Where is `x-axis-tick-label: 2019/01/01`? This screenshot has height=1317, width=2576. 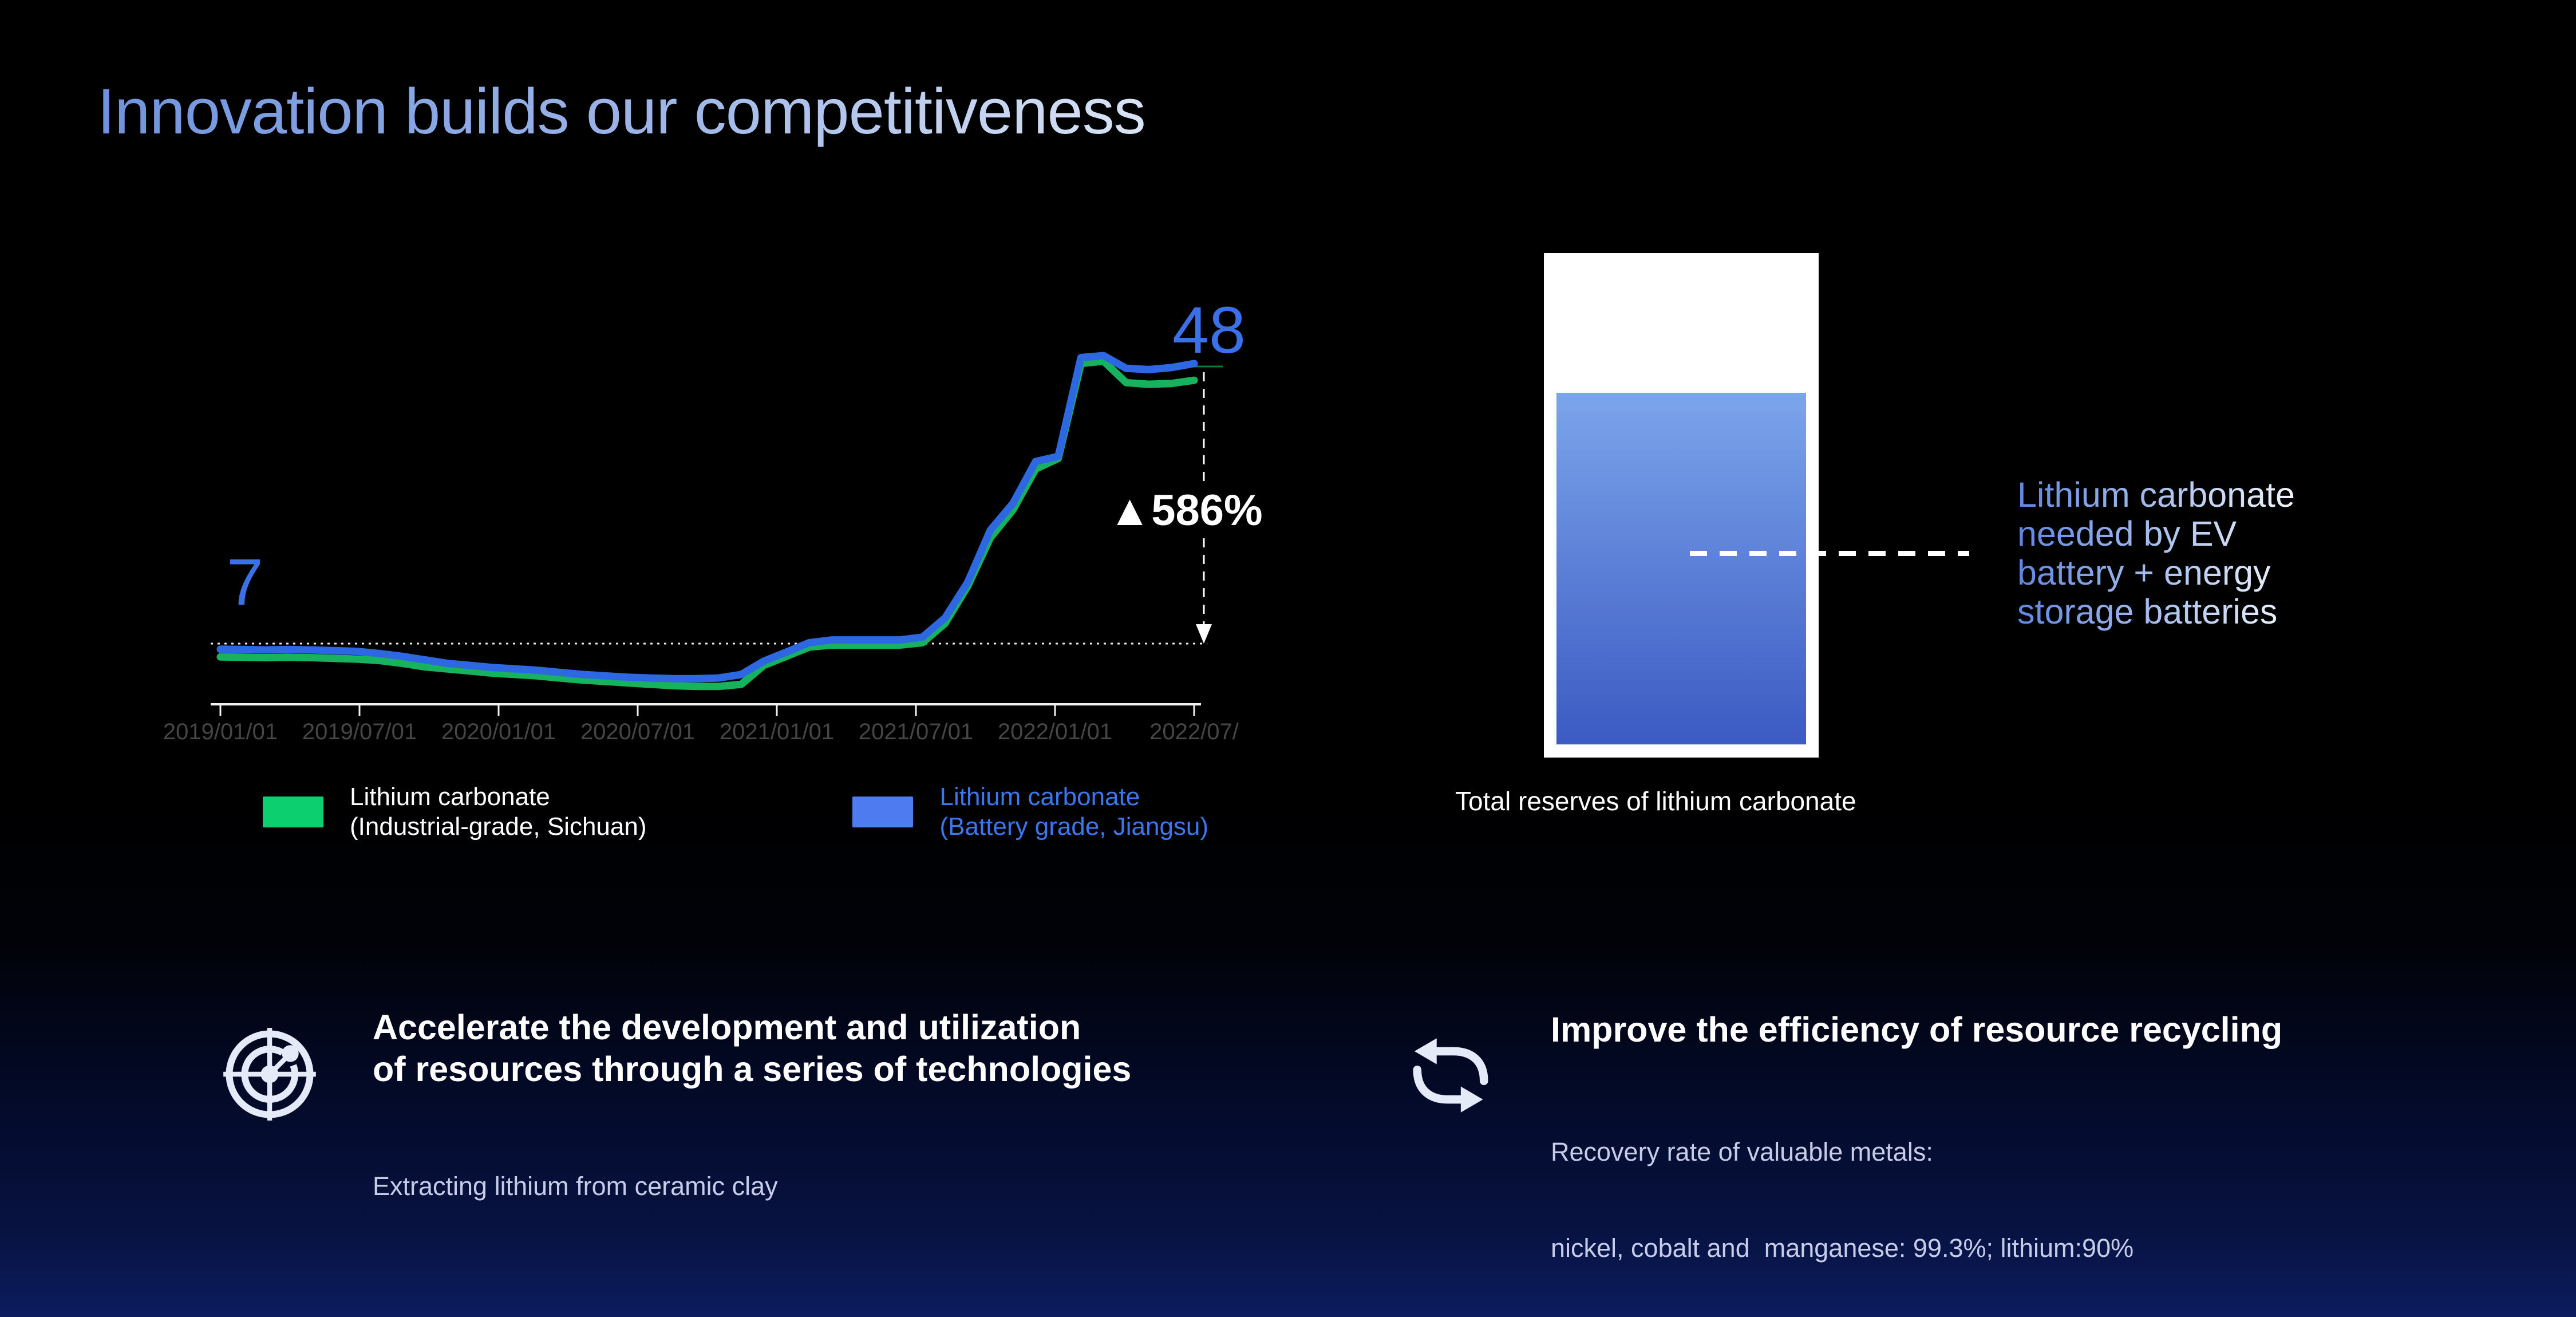
x-axis-tick-label: 2019/01/01 is located at coordinates (220, 731).